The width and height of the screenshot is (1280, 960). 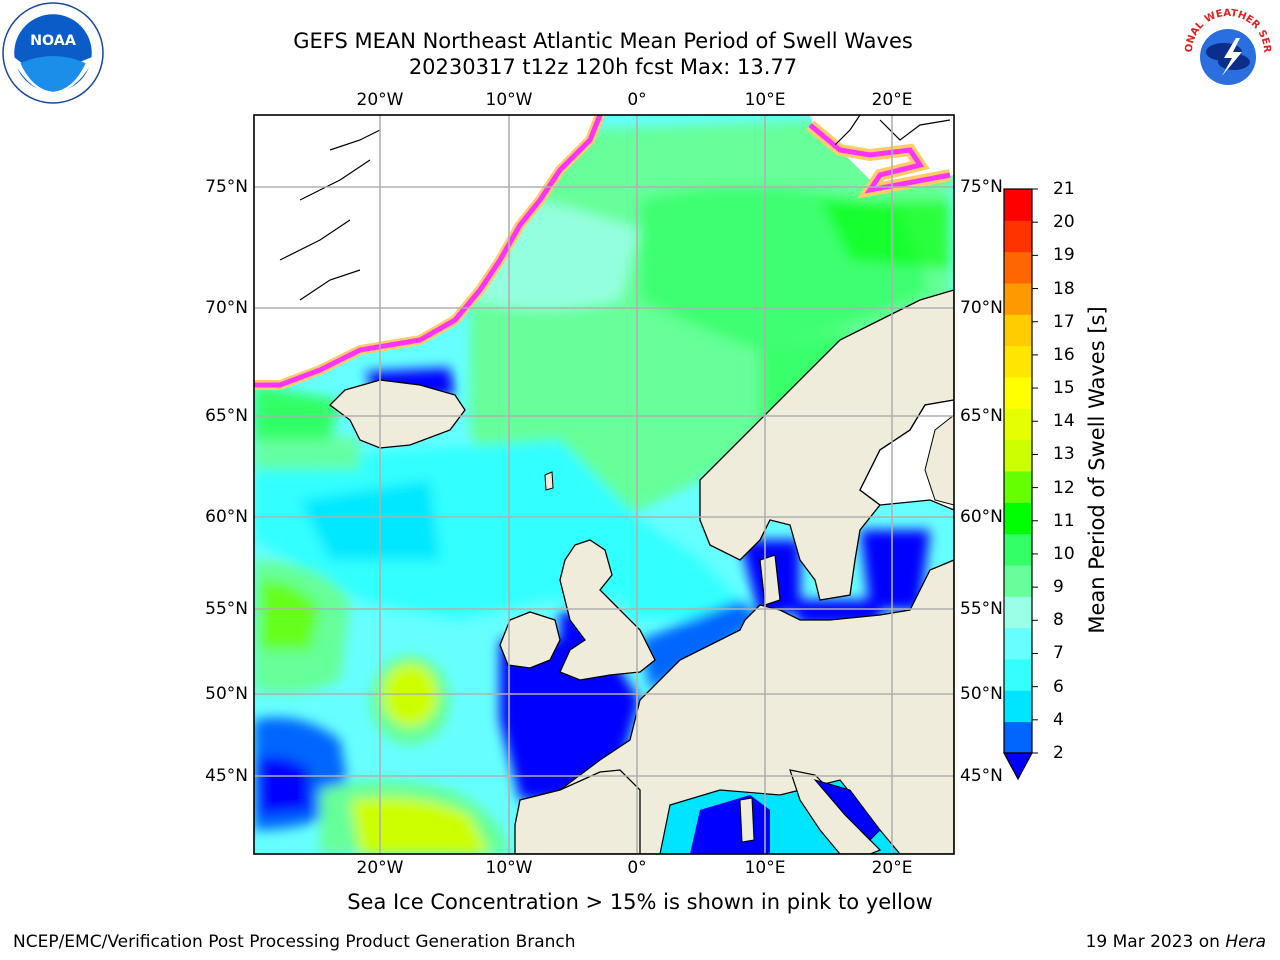 What do you see at coordinates (397, 414) in the screenshot?
I see `iceland-land` at bounding box center [397, 414].